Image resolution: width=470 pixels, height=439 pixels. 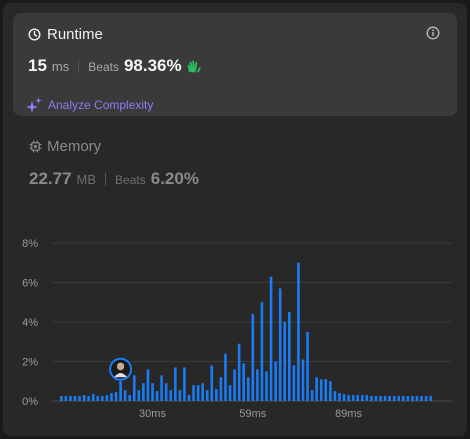 I want to click on info-icon, so click(x=433, y=35).